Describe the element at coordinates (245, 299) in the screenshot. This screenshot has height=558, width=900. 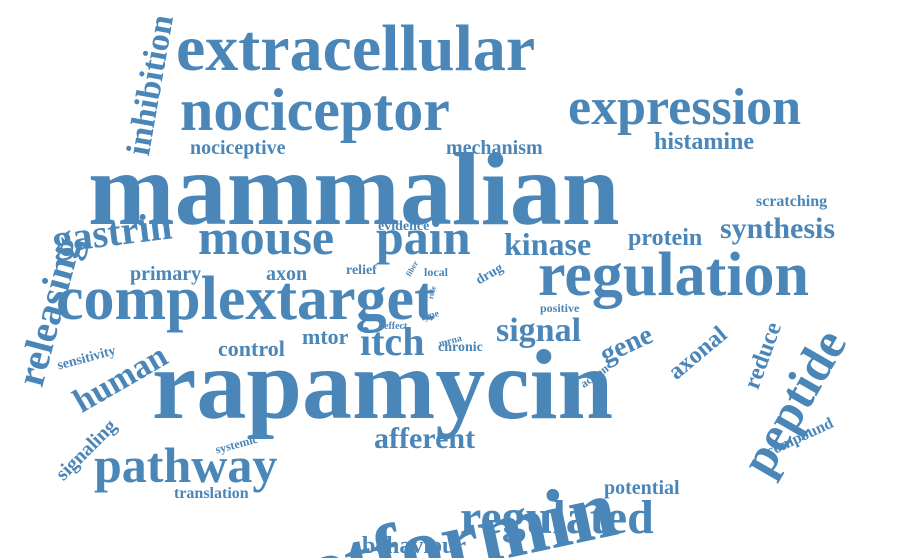
I see `word-complextarget: complextarget` at that location.